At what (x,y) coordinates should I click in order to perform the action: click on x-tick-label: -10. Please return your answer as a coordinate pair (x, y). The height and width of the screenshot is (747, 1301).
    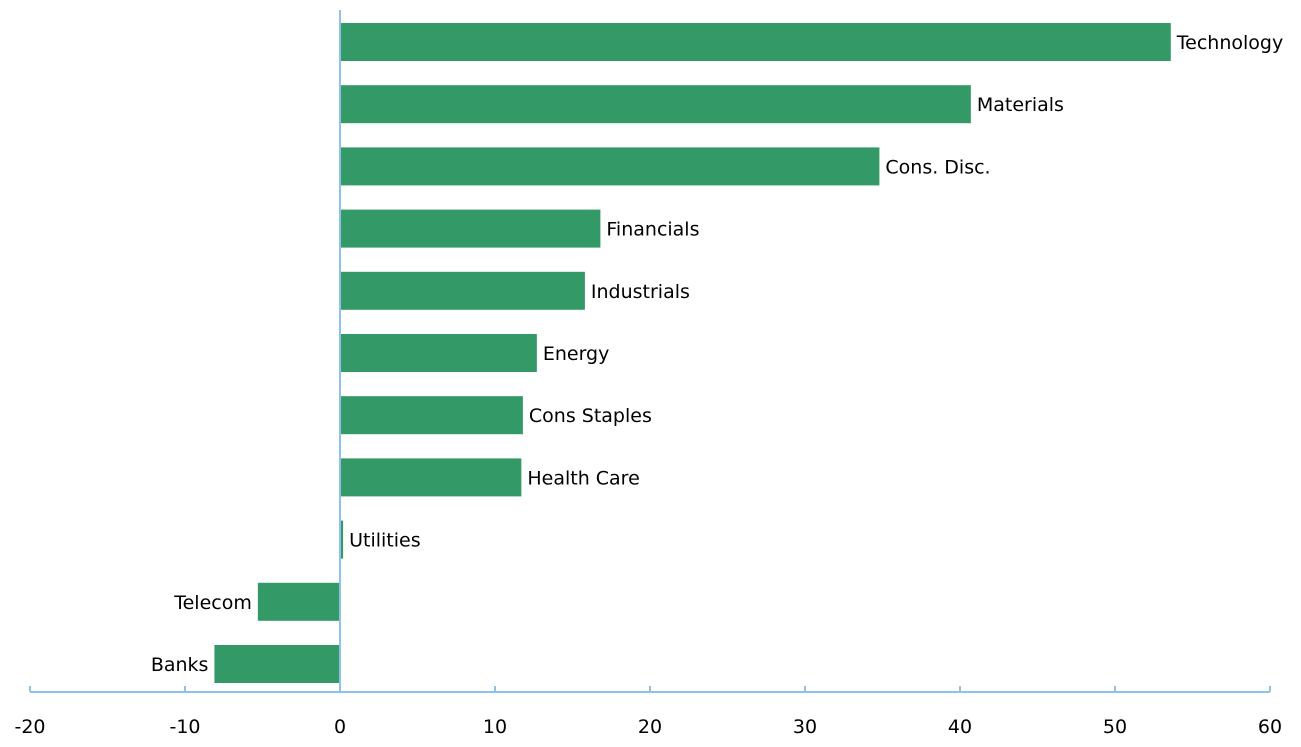
    Looking at the image, I should click on (184, 727).